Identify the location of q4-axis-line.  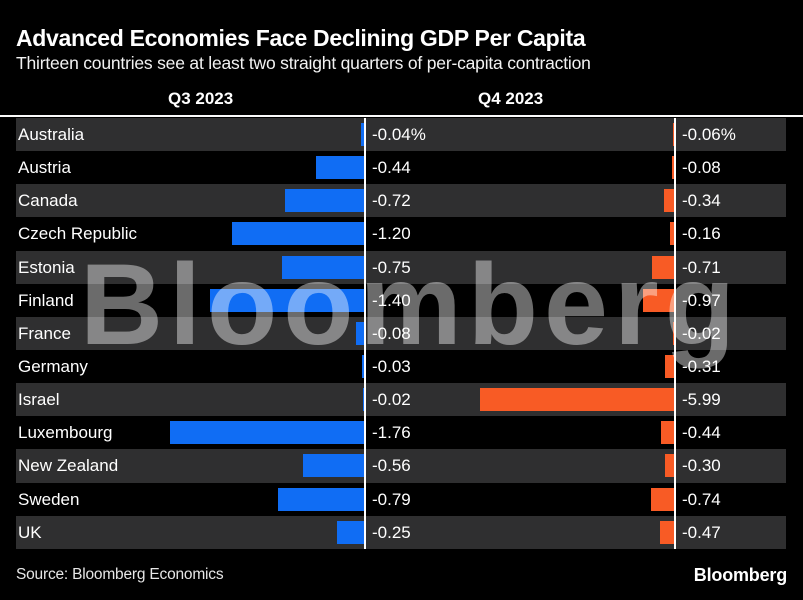
(675, 333).